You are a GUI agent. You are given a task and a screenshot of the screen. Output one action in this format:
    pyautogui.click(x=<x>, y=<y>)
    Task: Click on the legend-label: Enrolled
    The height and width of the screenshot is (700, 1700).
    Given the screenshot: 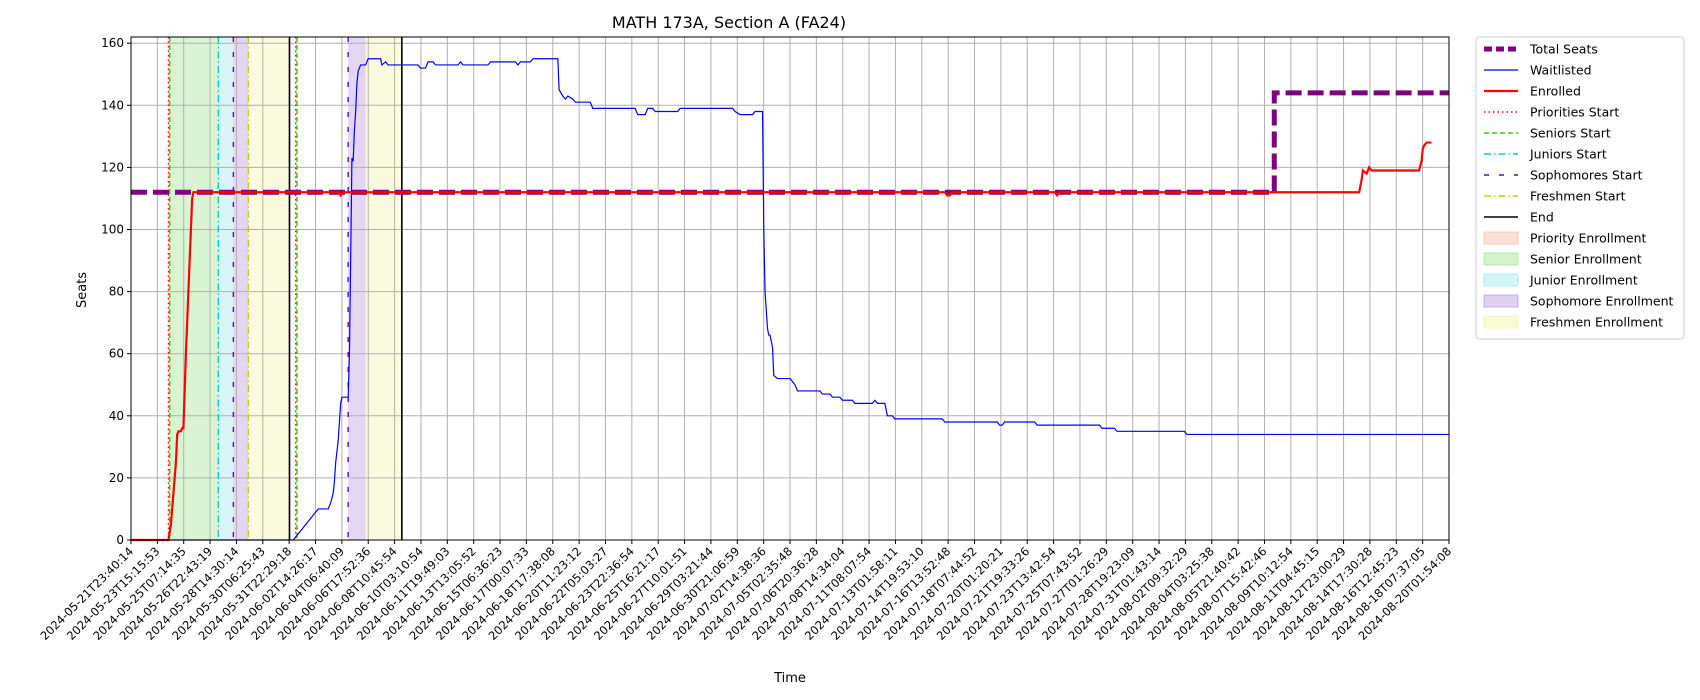 What is the action you would take?
    pyautogui.click(x=1555, y=91)
    